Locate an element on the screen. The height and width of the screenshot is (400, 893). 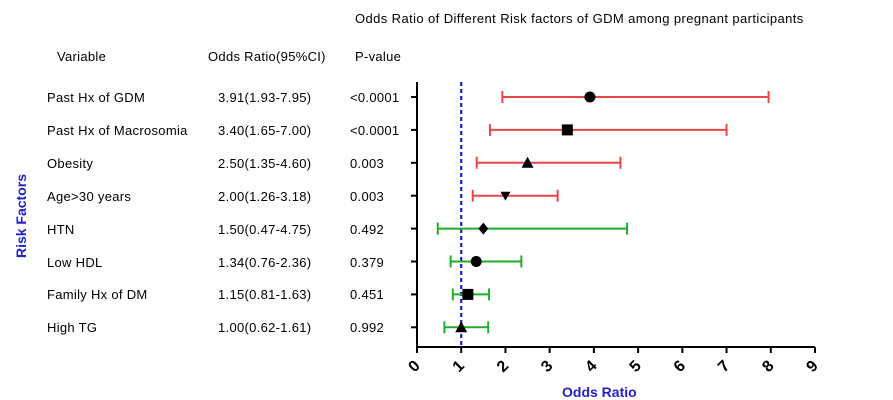
x-tick-label: 3 is located at coordinates (547, 366).